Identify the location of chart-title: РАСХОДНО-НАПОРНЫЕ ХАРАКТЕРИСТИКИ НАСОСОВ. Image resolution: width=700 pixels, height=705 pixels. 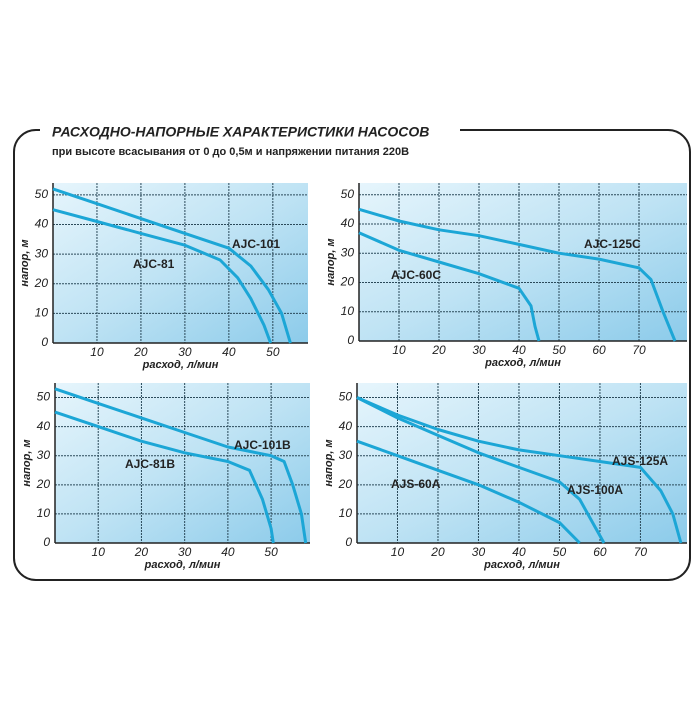
(240, 132).